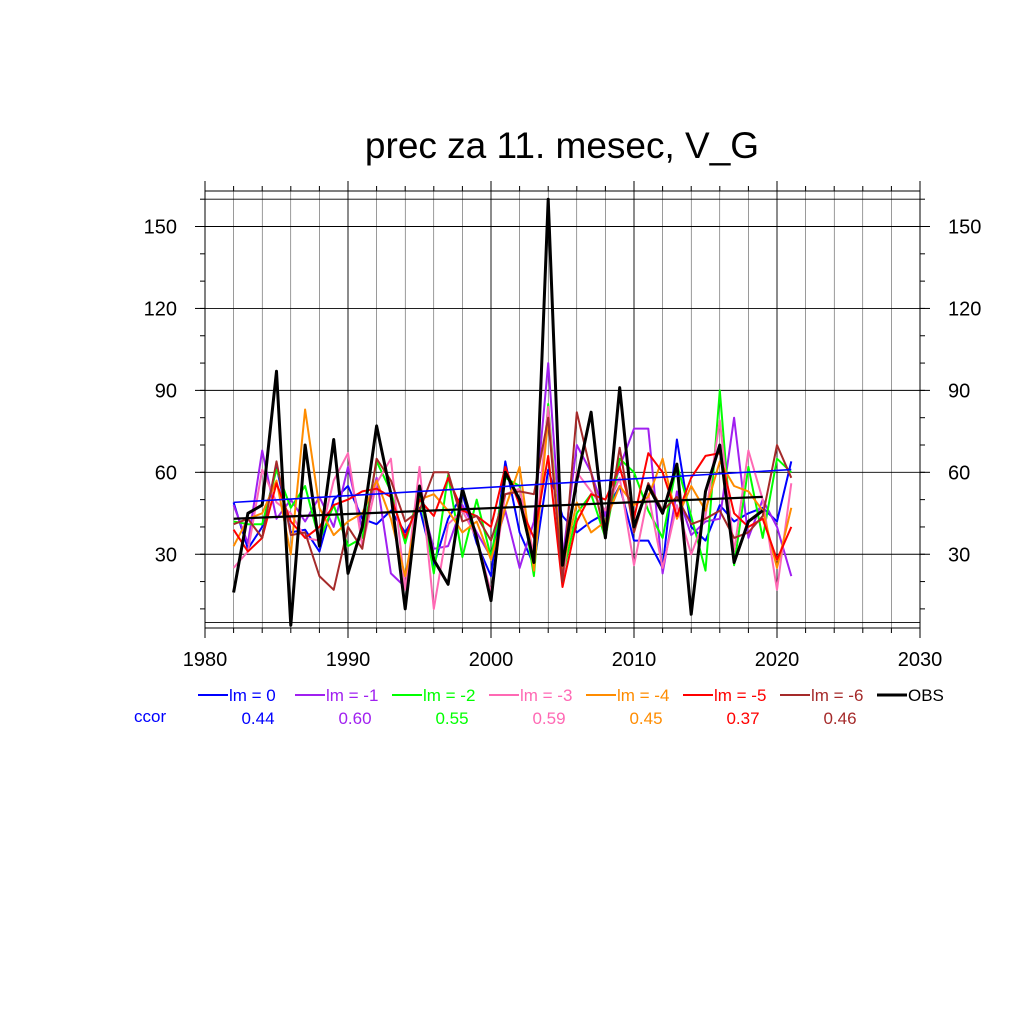  What do you see at coordinates (964, 309) in the screenshot?
I see `y-tick-label-right: 120` at bounding box center [964, 309].